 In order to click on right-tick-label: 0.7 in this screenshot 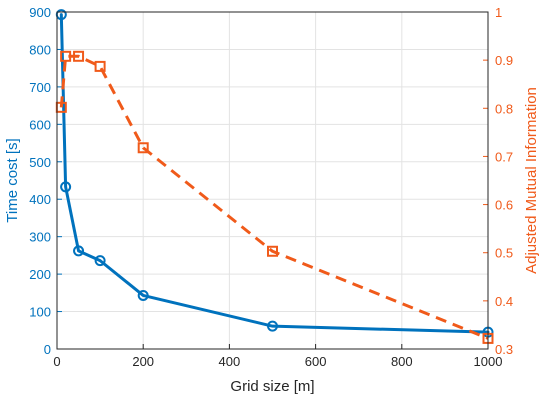, I will do `click(504, 156)`.